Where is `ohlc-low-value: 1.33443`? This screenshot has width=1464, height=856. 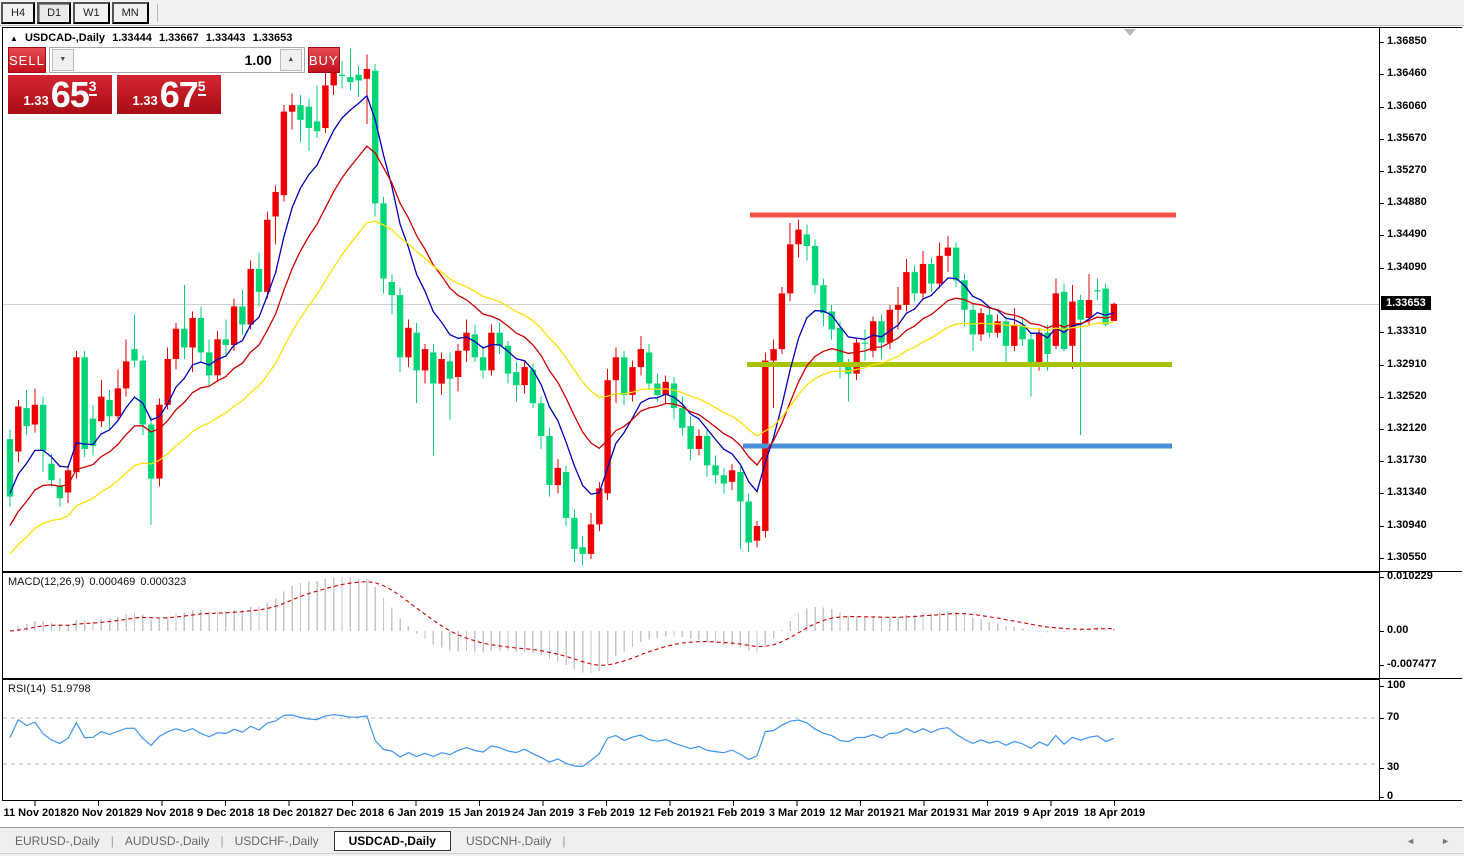
ohlc-low-value: 1.33443 is located at coordinates (225, 38).